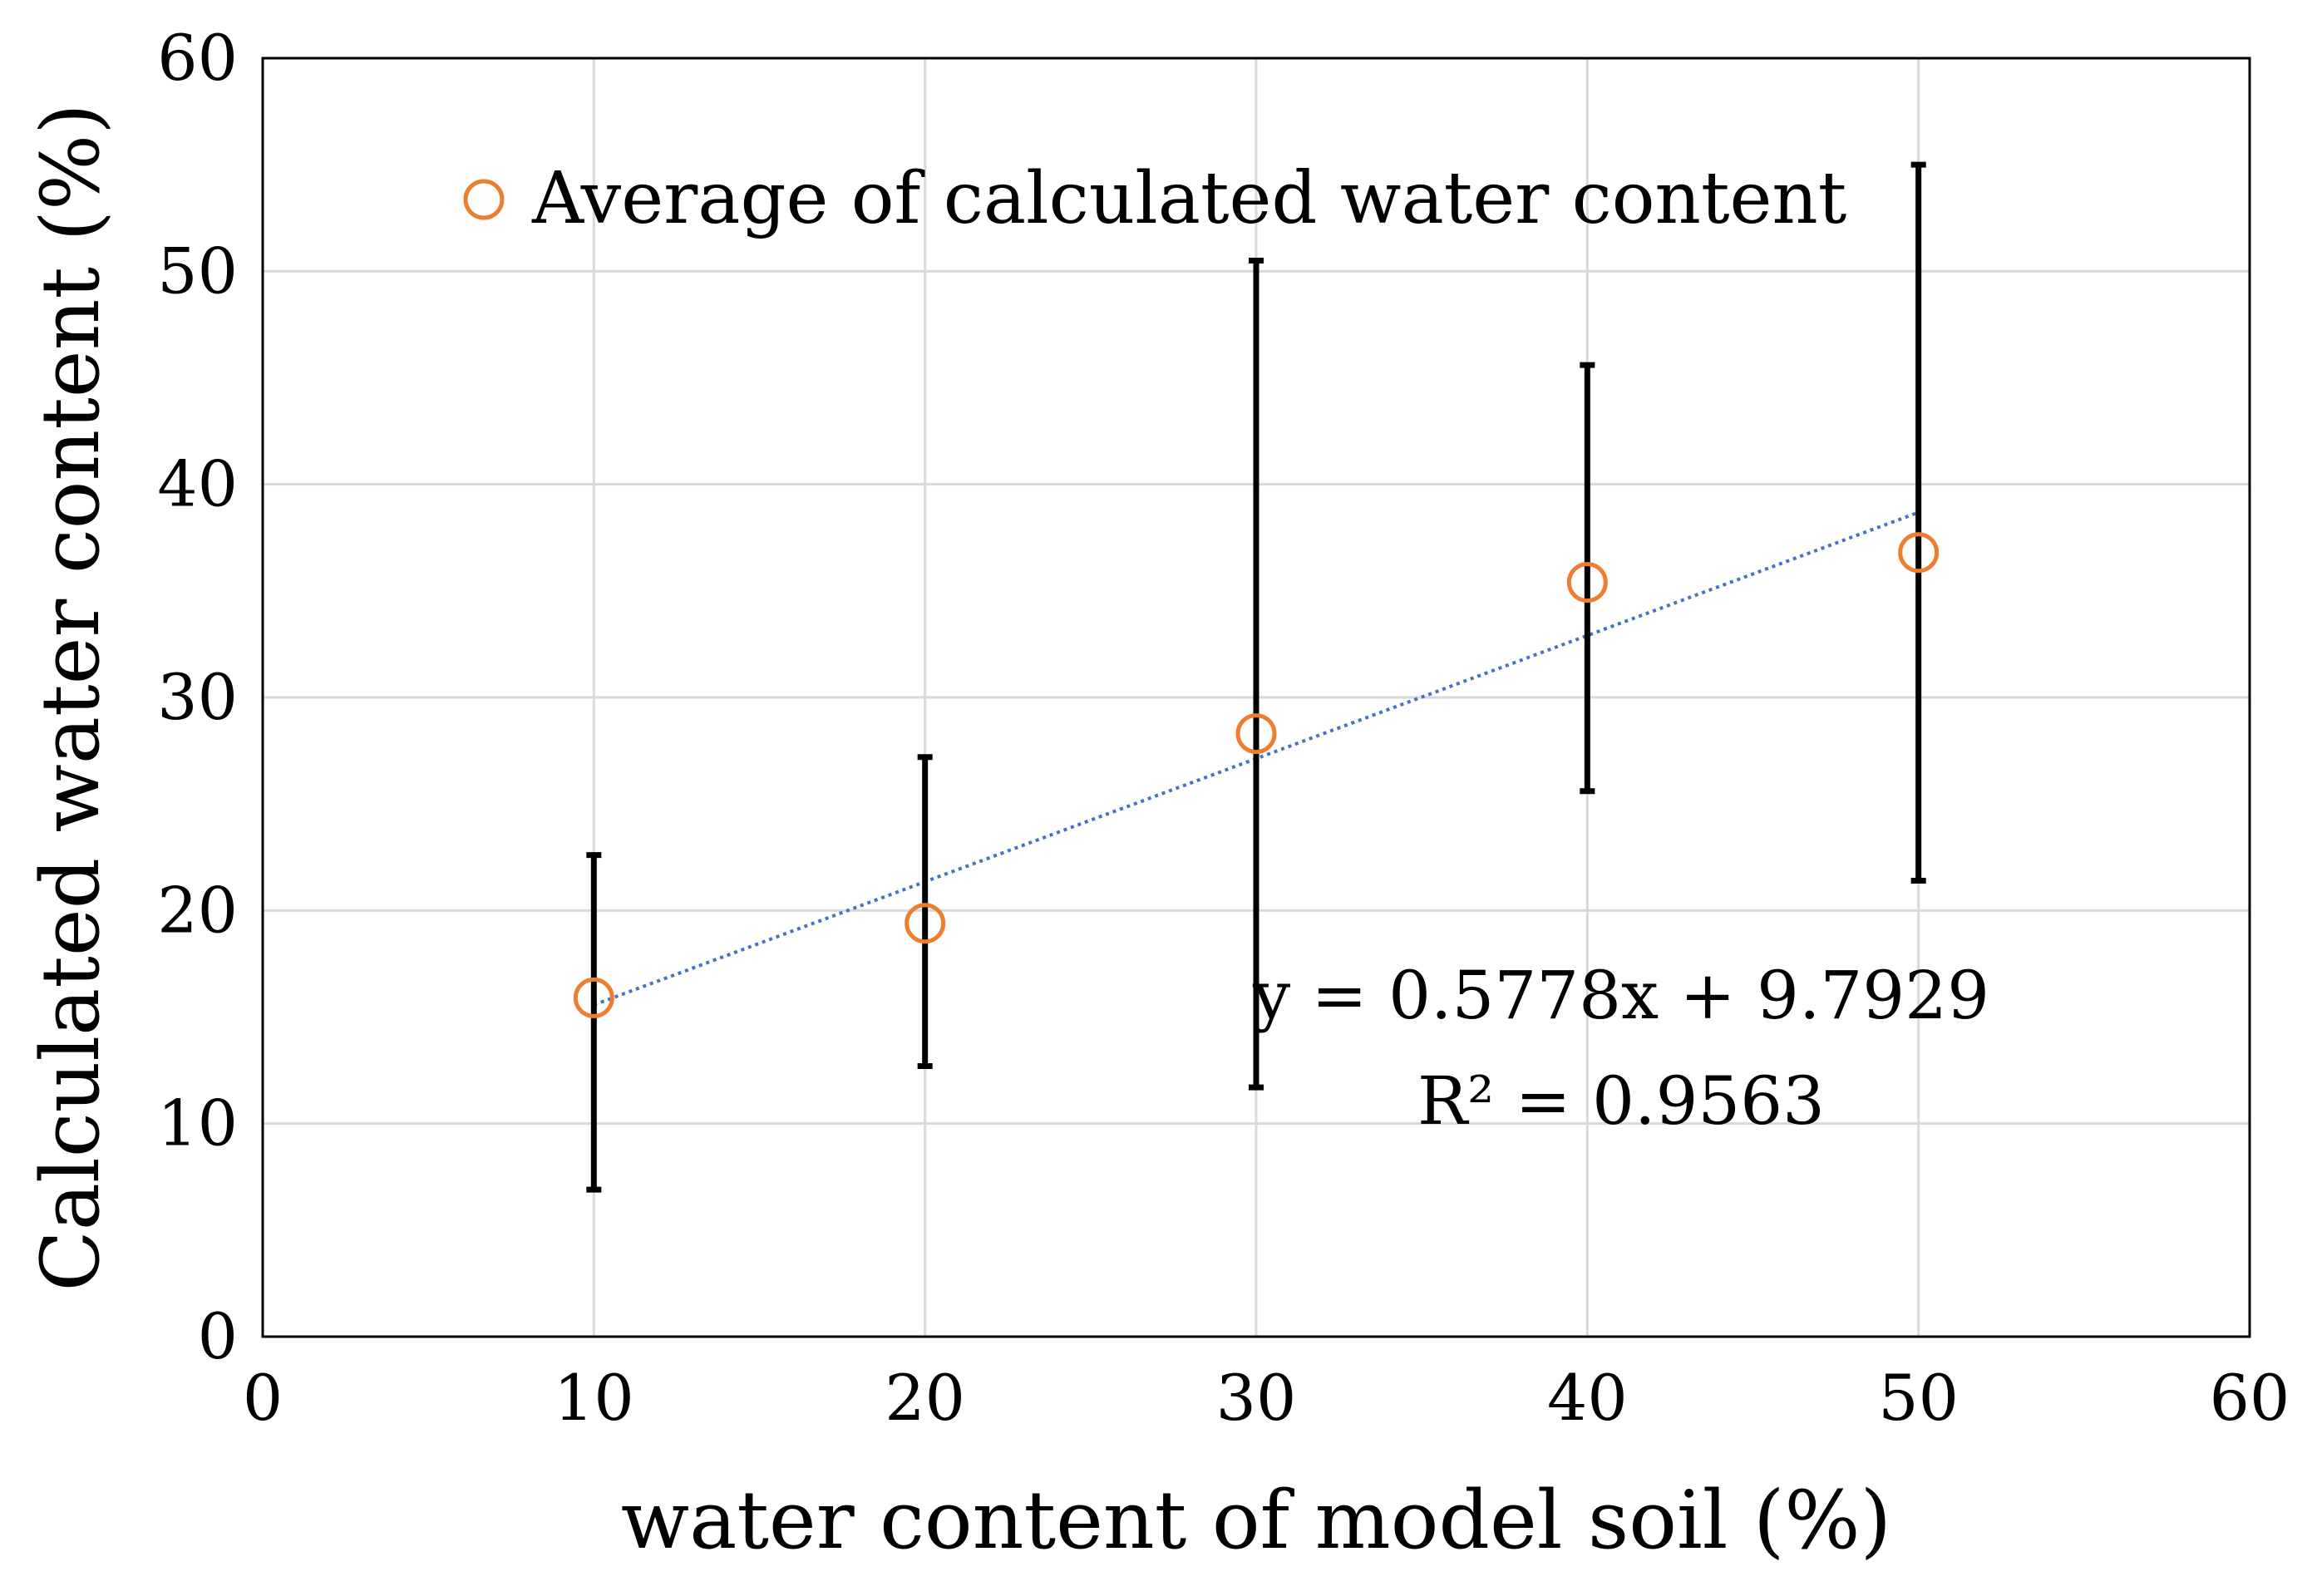 This screenshot has width=2307, height=1596. I want to click on y-tick-label: 50, so click(197, 271).